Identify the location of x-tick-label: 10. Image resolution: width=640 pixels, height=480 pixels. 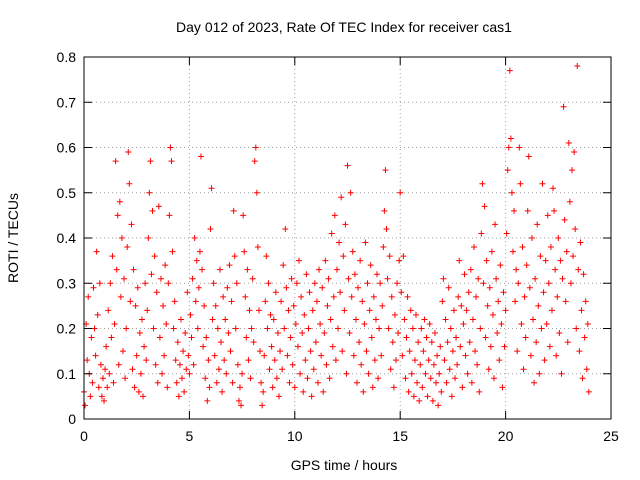
(295, 436).